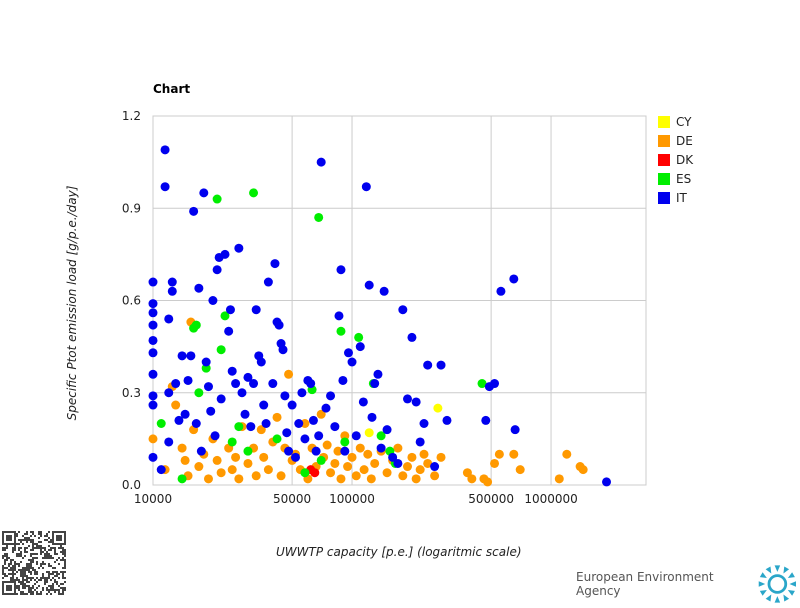  What do you see at coordinates (675, 178) in the screenshot?
I see `legend-item-es: ES` at bounding box center [675, 178].